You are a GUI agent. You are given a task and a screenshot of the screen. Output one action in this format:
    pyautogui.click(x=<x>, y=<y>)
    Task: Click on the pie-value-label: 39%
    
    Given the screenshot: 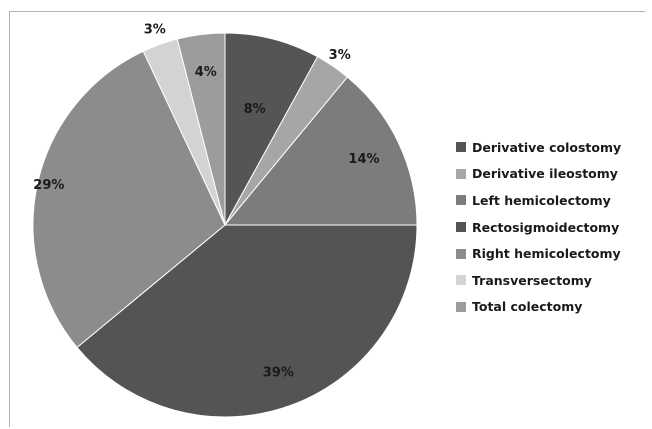 What is the action you would take?
    pyautogui.click(x=278, y=373)
    